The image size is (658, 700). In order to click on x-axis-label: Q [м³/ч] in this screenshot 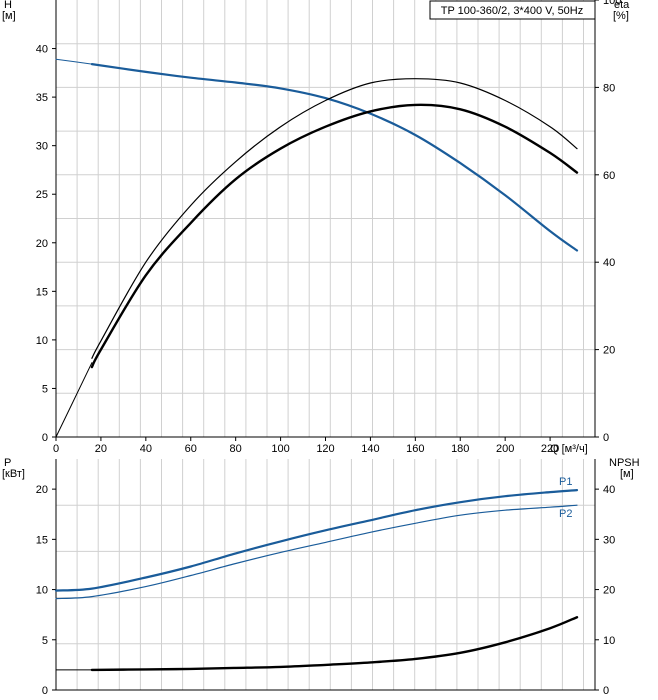, I will do `click(569, 449)`.